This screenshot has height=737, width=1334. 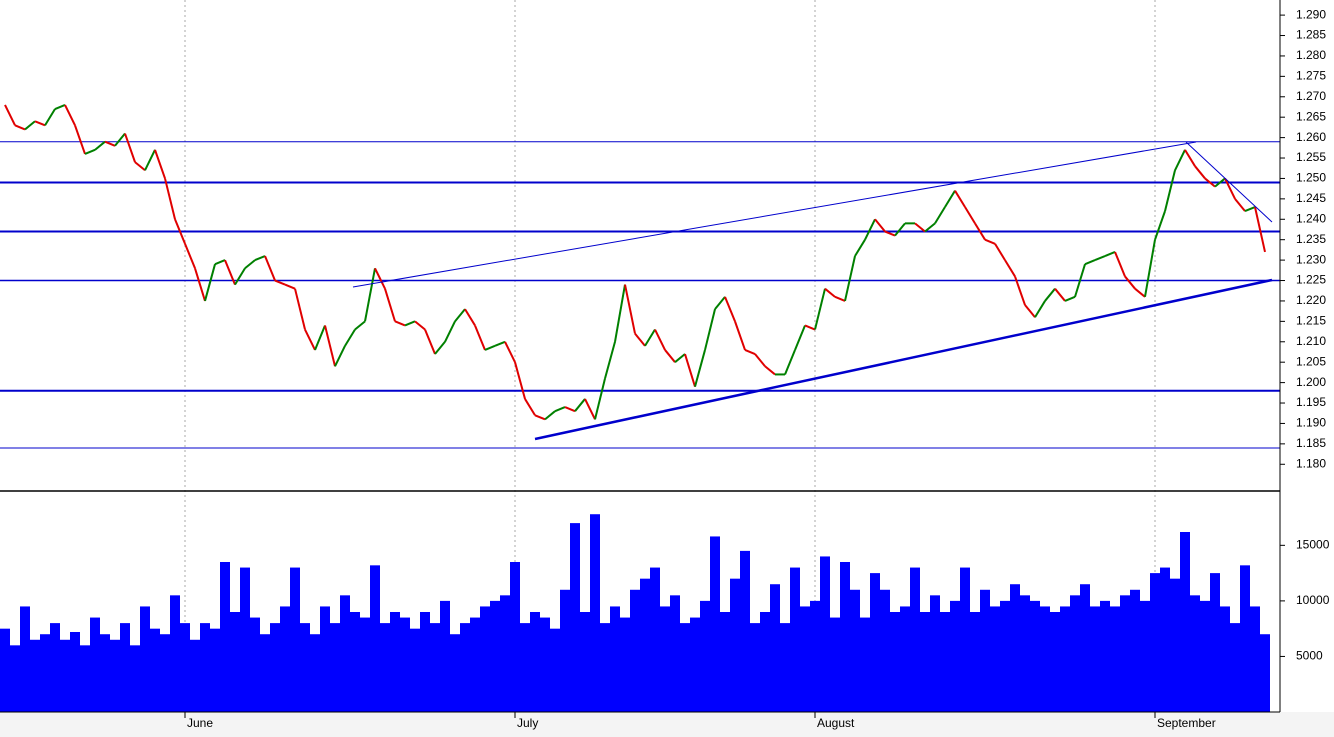 I want to click on y-tick-label: 1.210, so click(x=1311, y=341).